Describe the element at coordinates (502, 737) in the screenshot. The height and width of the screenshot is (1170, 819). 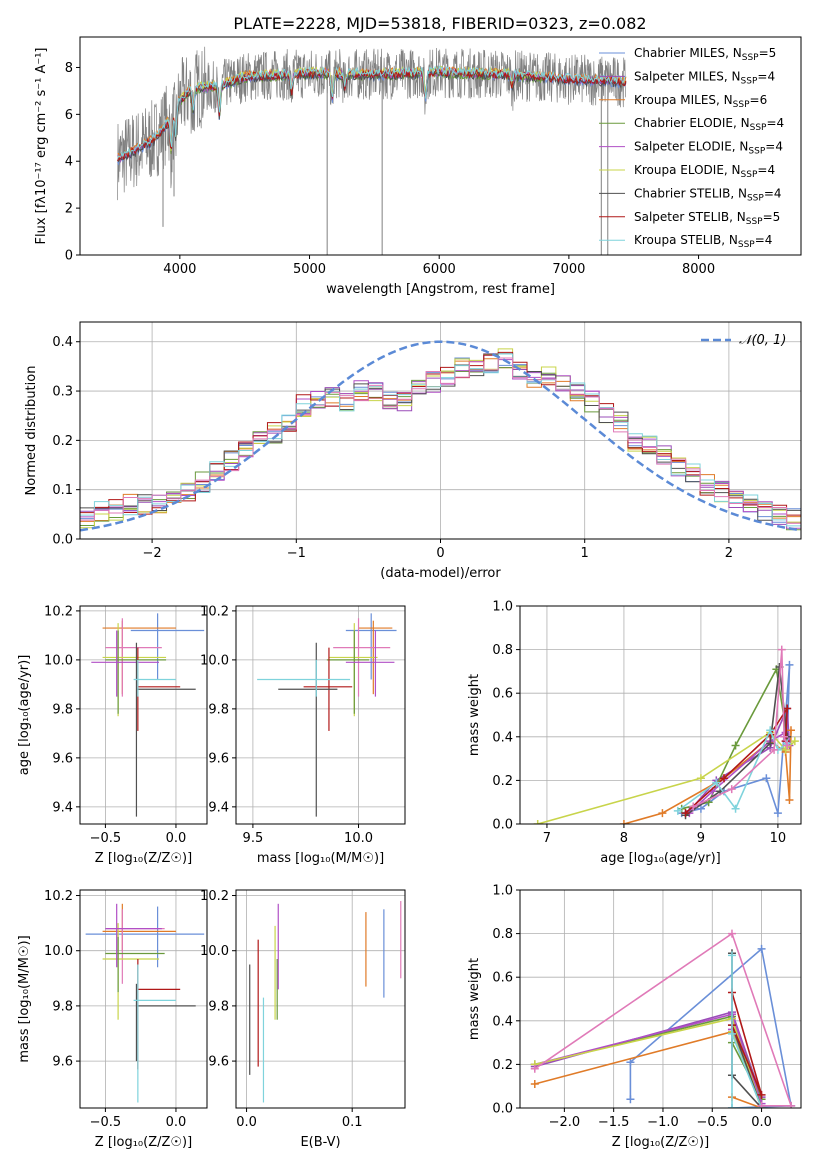
I see `y-tick-label: 0.4` at that location.